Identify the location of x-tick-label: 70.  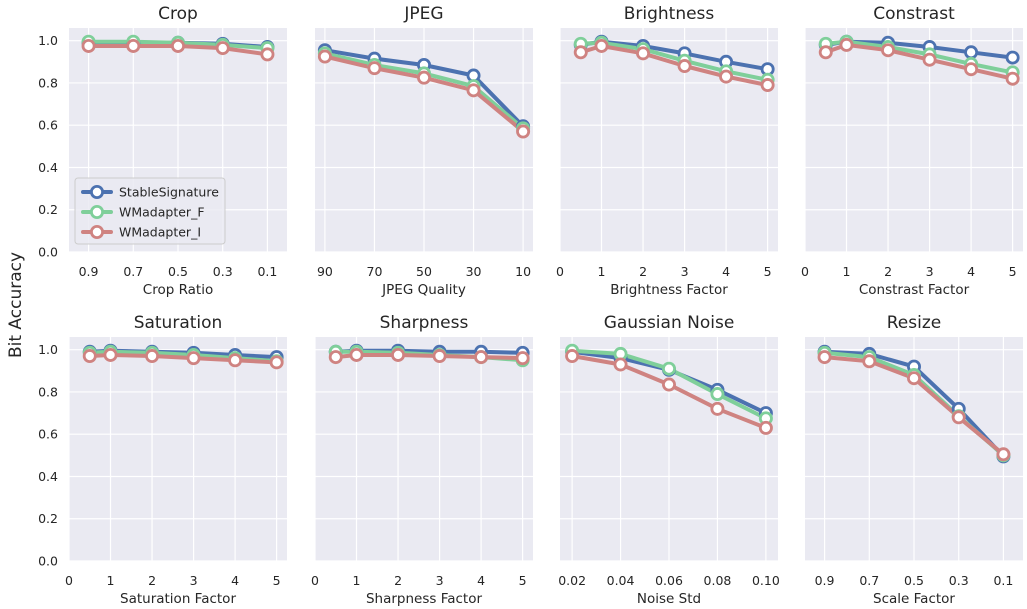
(375, 271).